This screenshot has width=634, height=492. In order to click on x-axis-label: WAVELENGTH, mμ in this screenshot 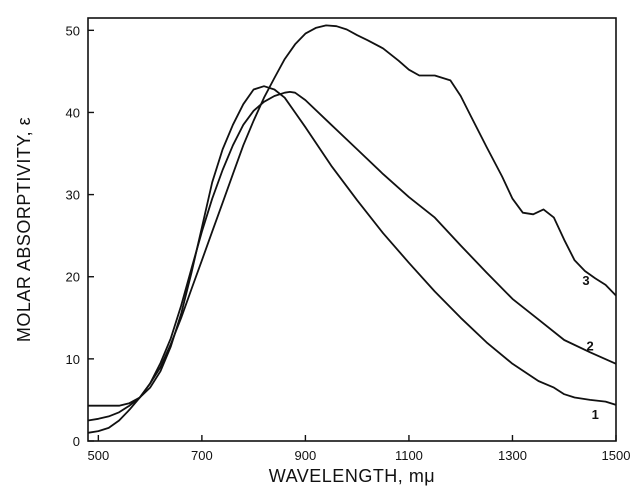, I will do `click(352, 476)`.